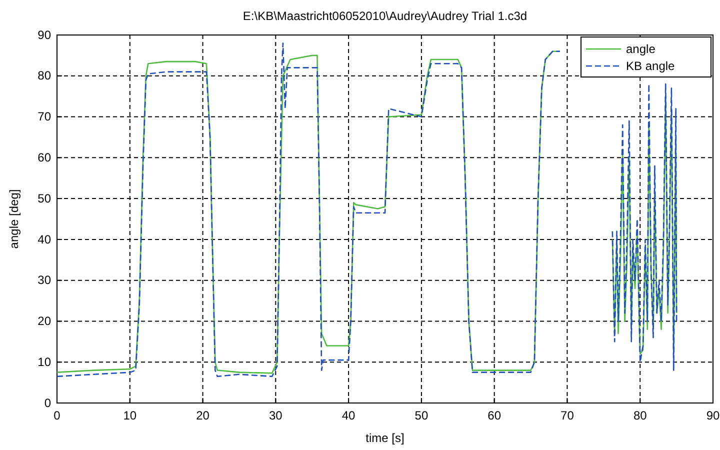  I want to click on x-tick-label: 10, so click(130, 415).